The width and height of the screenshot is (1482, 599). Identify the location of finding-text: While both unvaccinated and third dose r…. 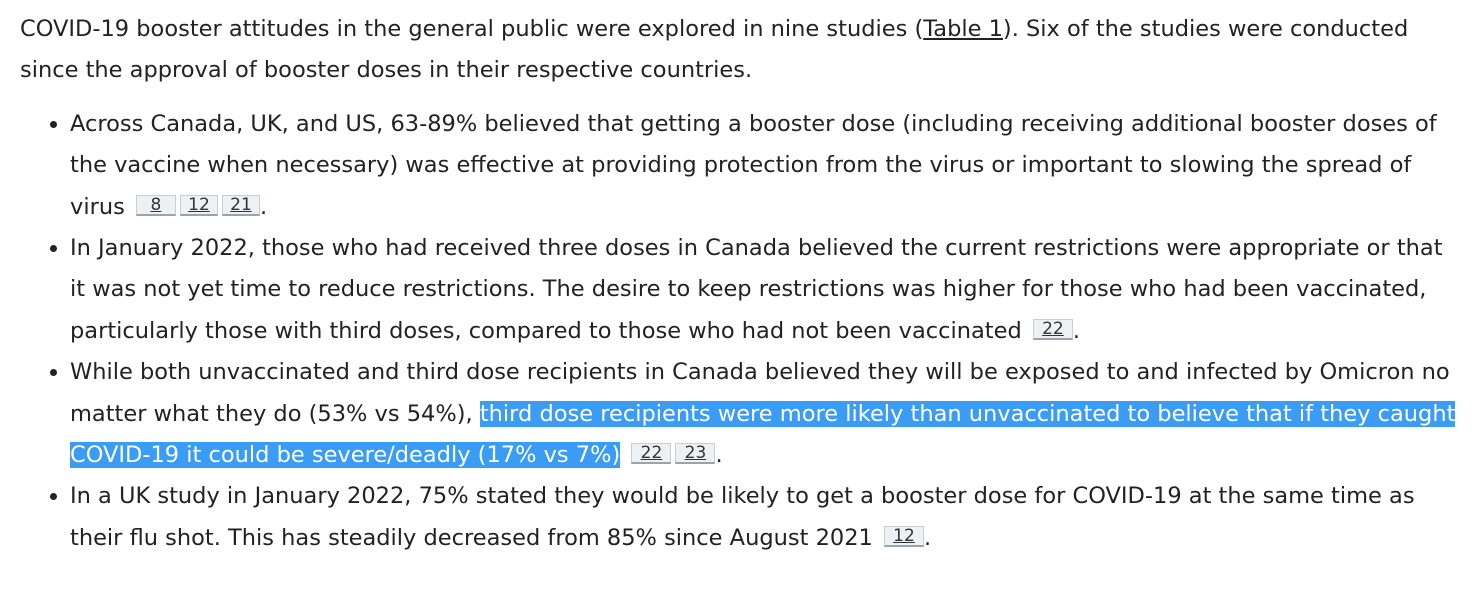
(760, 393).